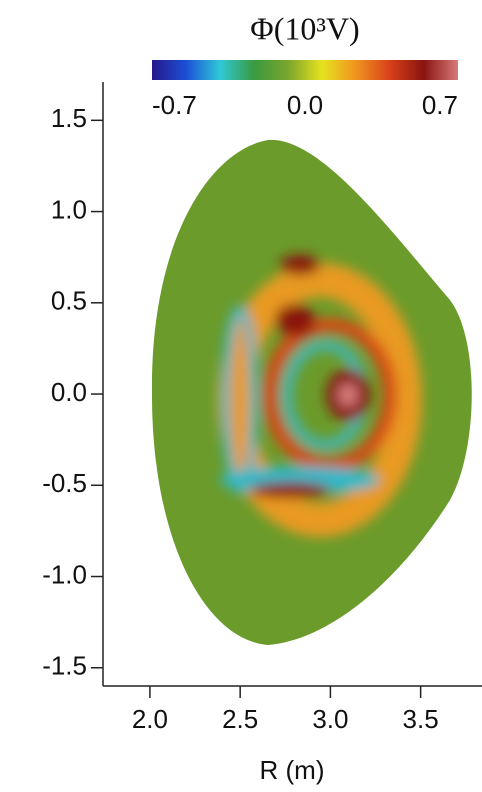 The image size is (482, 792). I want to click on colorbar-tick-label: 0.7, so click(440, 105).